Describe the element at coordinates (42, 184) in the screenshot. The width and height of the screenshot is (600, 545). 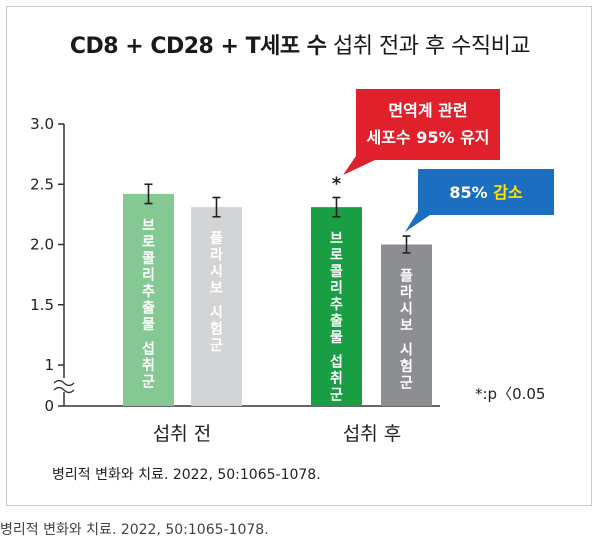
I see `y-tick-label: 2.5` at that location.